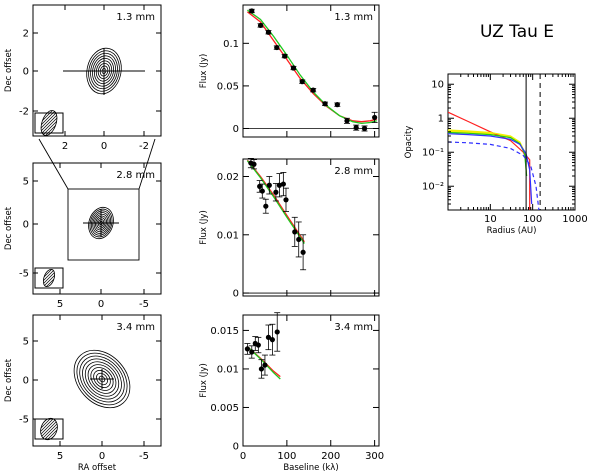 This screenshot has height=475, width=600. Describe the element at coordinates (224, 331) in the screenshot. I see `y-tick-label: 0.015` at that location.